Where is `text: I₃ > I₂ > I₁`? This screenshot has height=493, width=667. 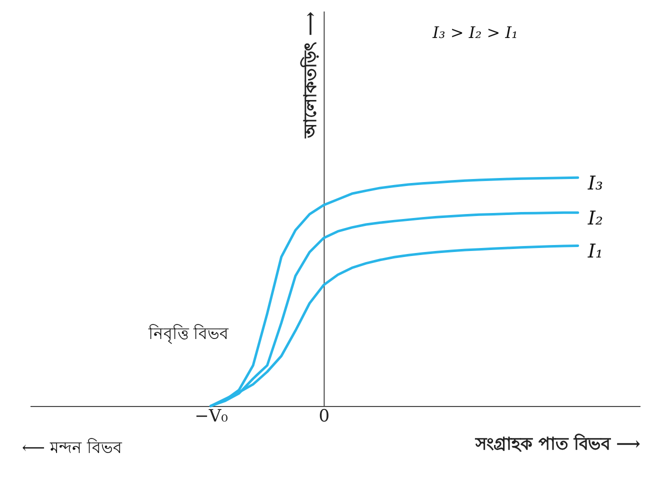 text: I₃ > I₂ > I₁ is located at coordinates (475, 32).